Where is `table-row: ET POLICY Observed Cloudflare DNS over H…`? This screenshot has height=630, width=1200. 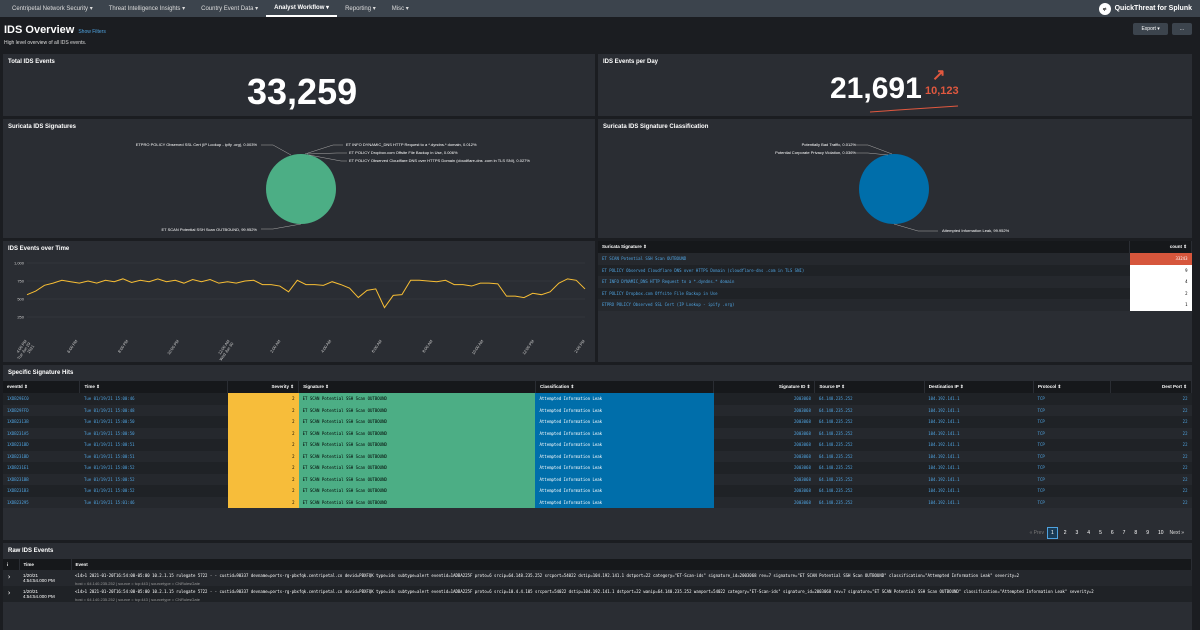 table-row: ET POLICY Observed Cloudflare DNS over H… is located at coordinates (895, 270).